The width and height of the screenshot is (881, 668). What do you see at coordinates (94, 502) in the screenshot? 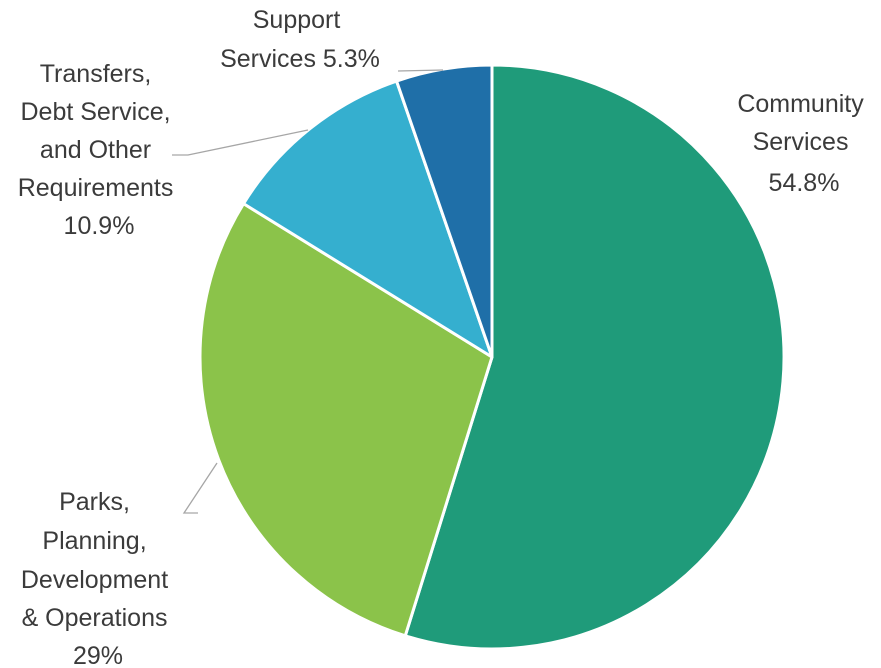
I see `label-line: Parks,` at bounding box center [94, 502].